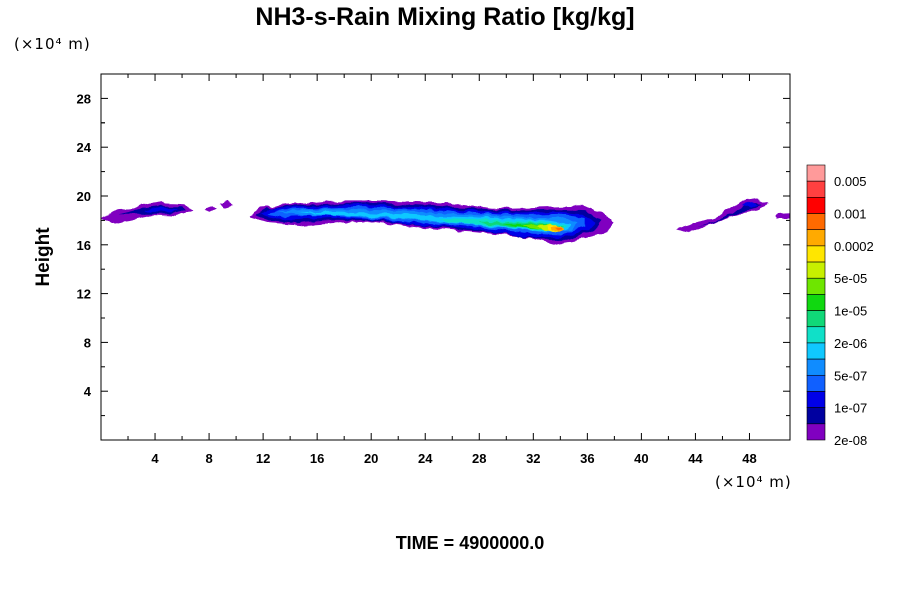 The image size is (900, 600). I want to click on y-unit-label: (×10⁴ m), so click(52, 44).